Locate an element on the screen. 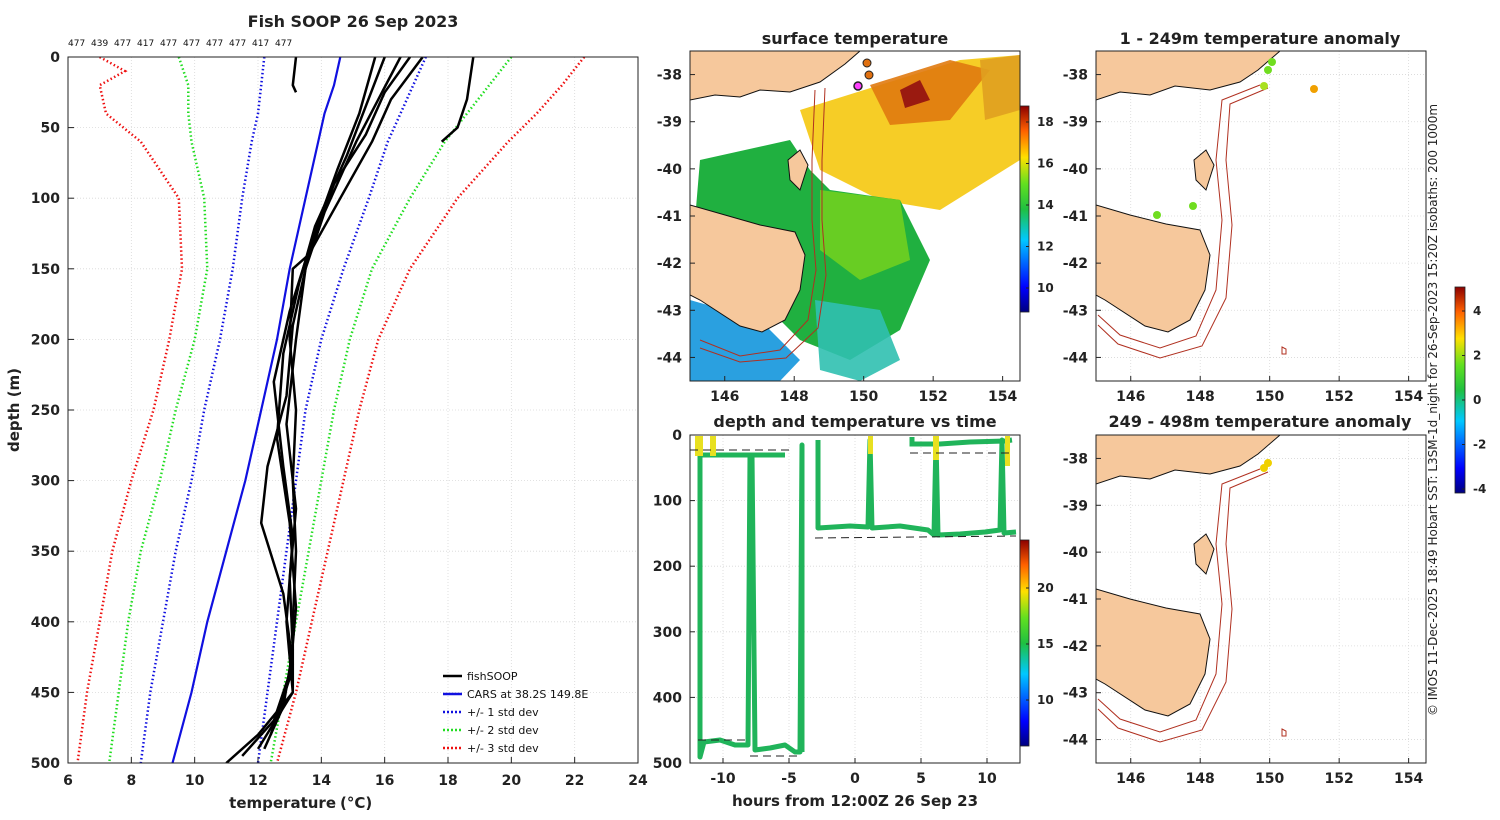  sst-x-tick-label: 152 is located at coordinates (933, 397).